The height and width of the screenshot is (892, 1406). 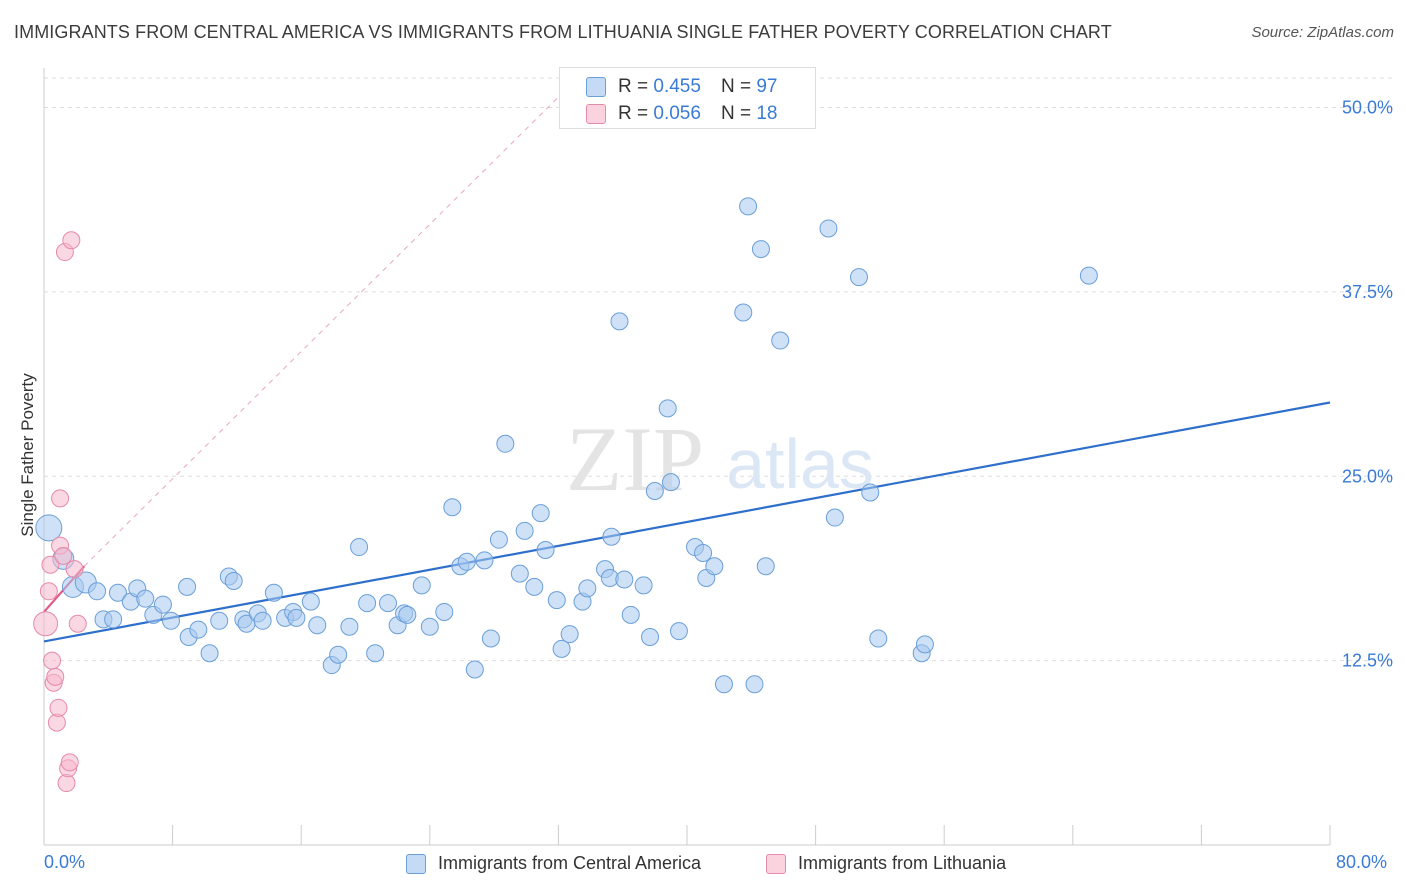 What do you see at coordinates (677, 86) in the screenshot?
I see `r-value: 0.455` at bounding box center [677, 86].